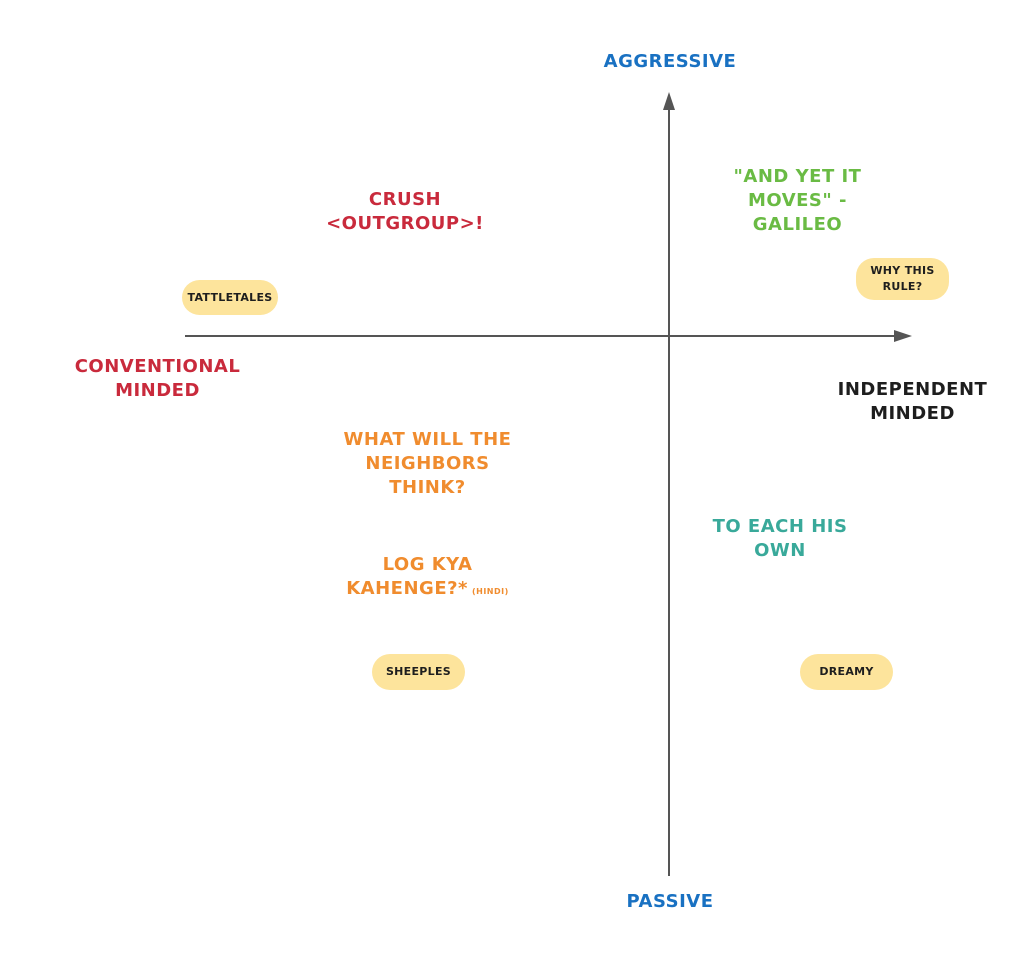 This screenshot has height=970, width=1024. What do you see at coordinates (797, 224) in the screenshot?
I see `galileo-line-3: GALILEO` at bounding box center [797, 224].